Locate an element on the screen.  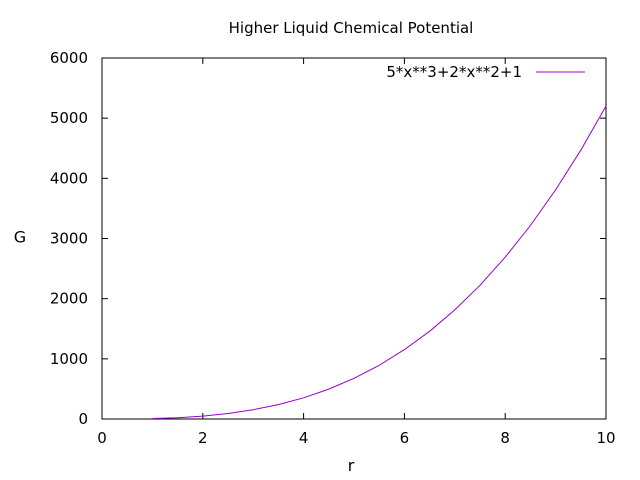
y-tick-label: 4000 is located at coordinates (69, 178).